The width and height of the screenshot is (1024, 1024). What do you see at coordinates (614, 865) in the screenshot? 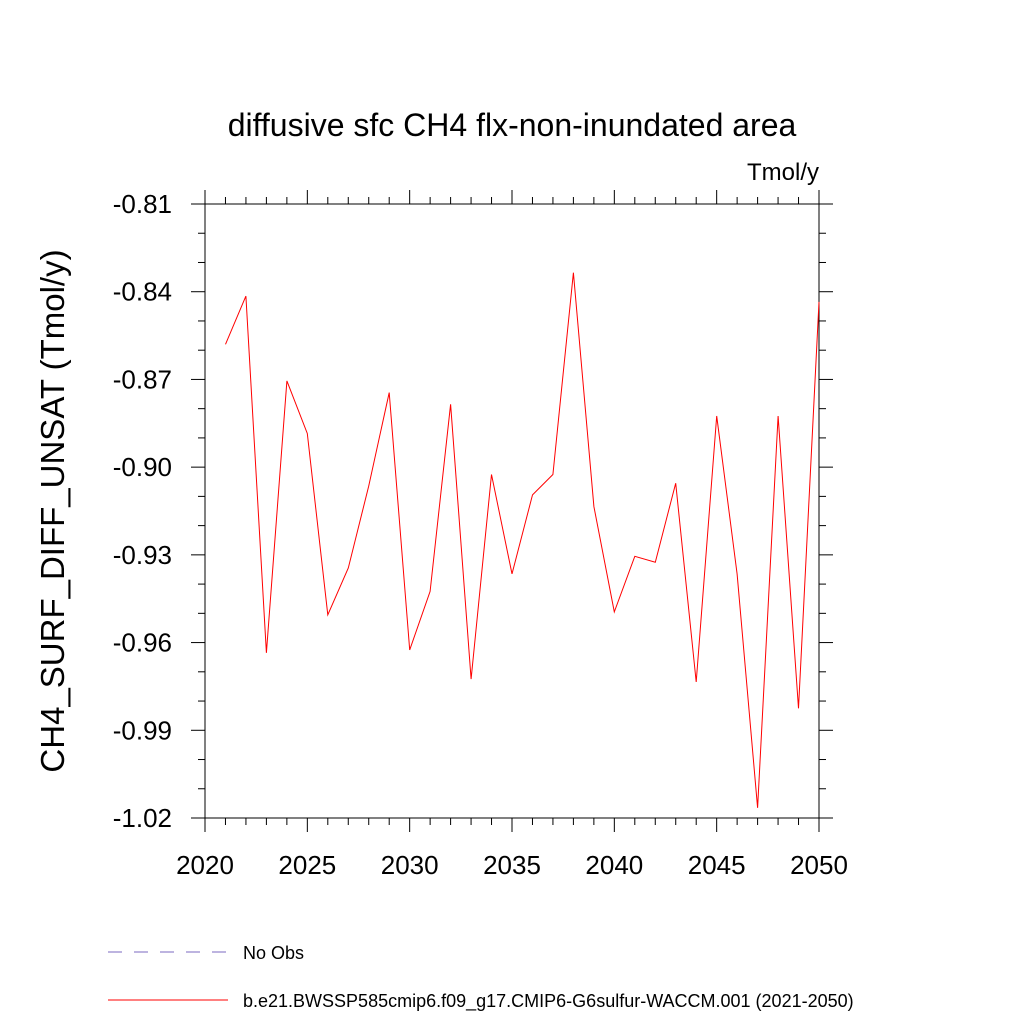
I see `x-tick-label: 2040` at bounding box center [614, 865].